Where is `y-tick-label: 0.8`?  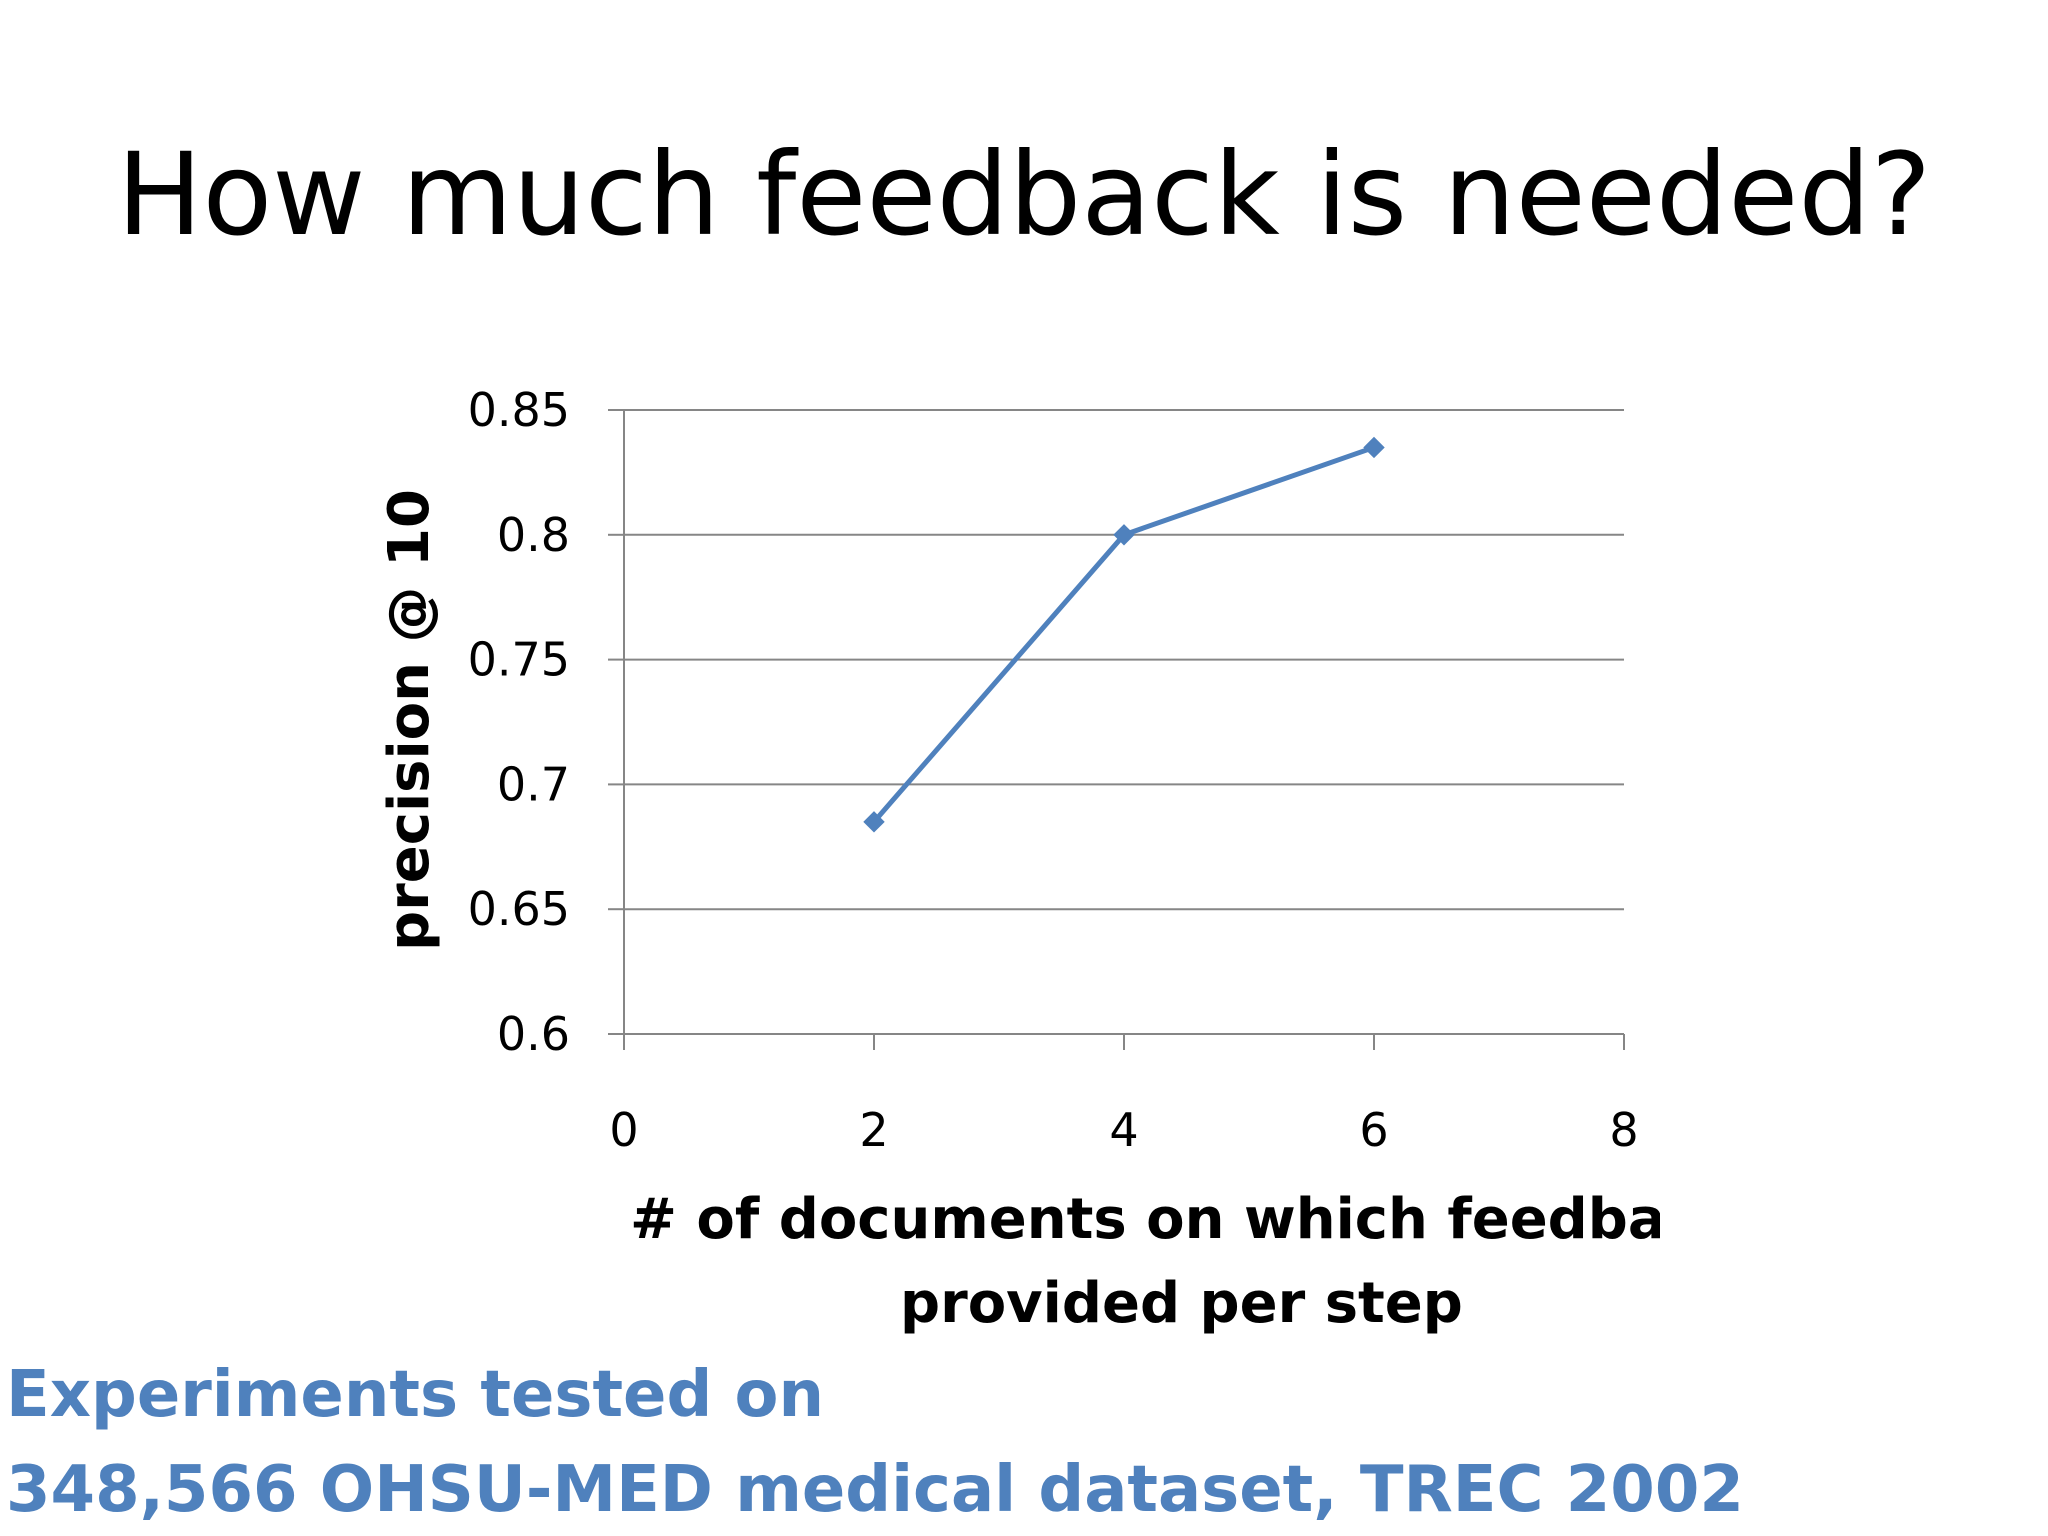 y-tick-label: 0.8 is located at coordinates (533, 535).